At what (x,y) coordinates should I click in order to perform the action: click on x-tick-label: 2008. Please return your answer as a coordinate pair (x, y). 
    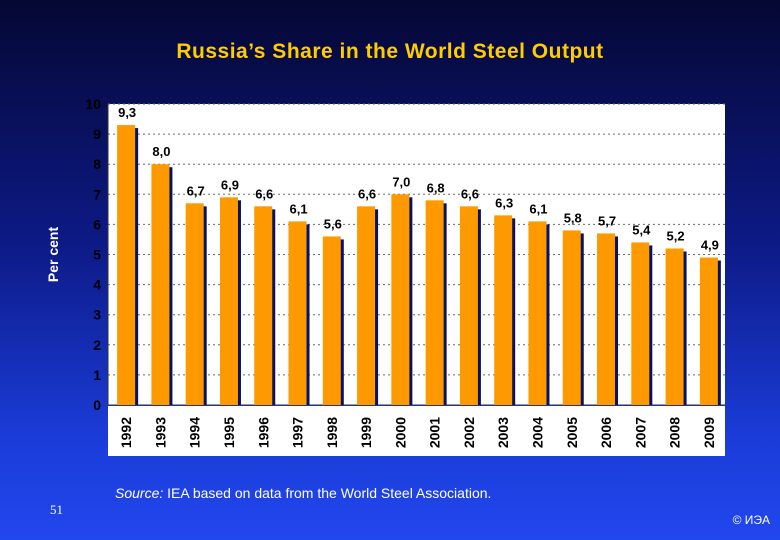
    Looking at the image, I should click on (675, 432).